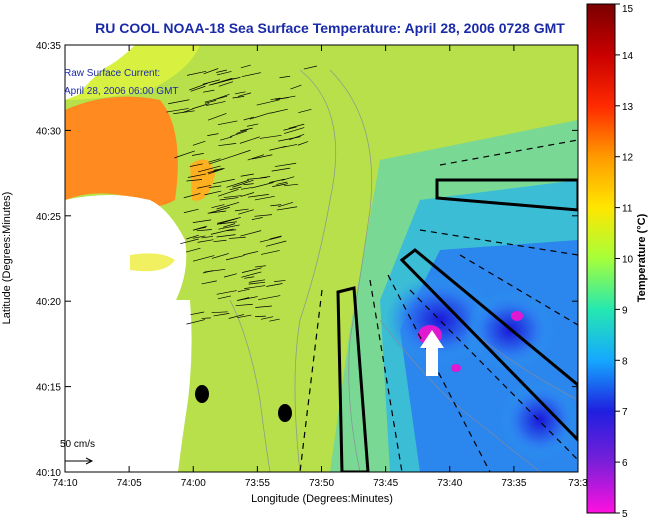  Describe the element at coordinates (322, 499) in the screenshot. I see `x-axis-label: Longitude (Degrees:Minutes)` at that location.